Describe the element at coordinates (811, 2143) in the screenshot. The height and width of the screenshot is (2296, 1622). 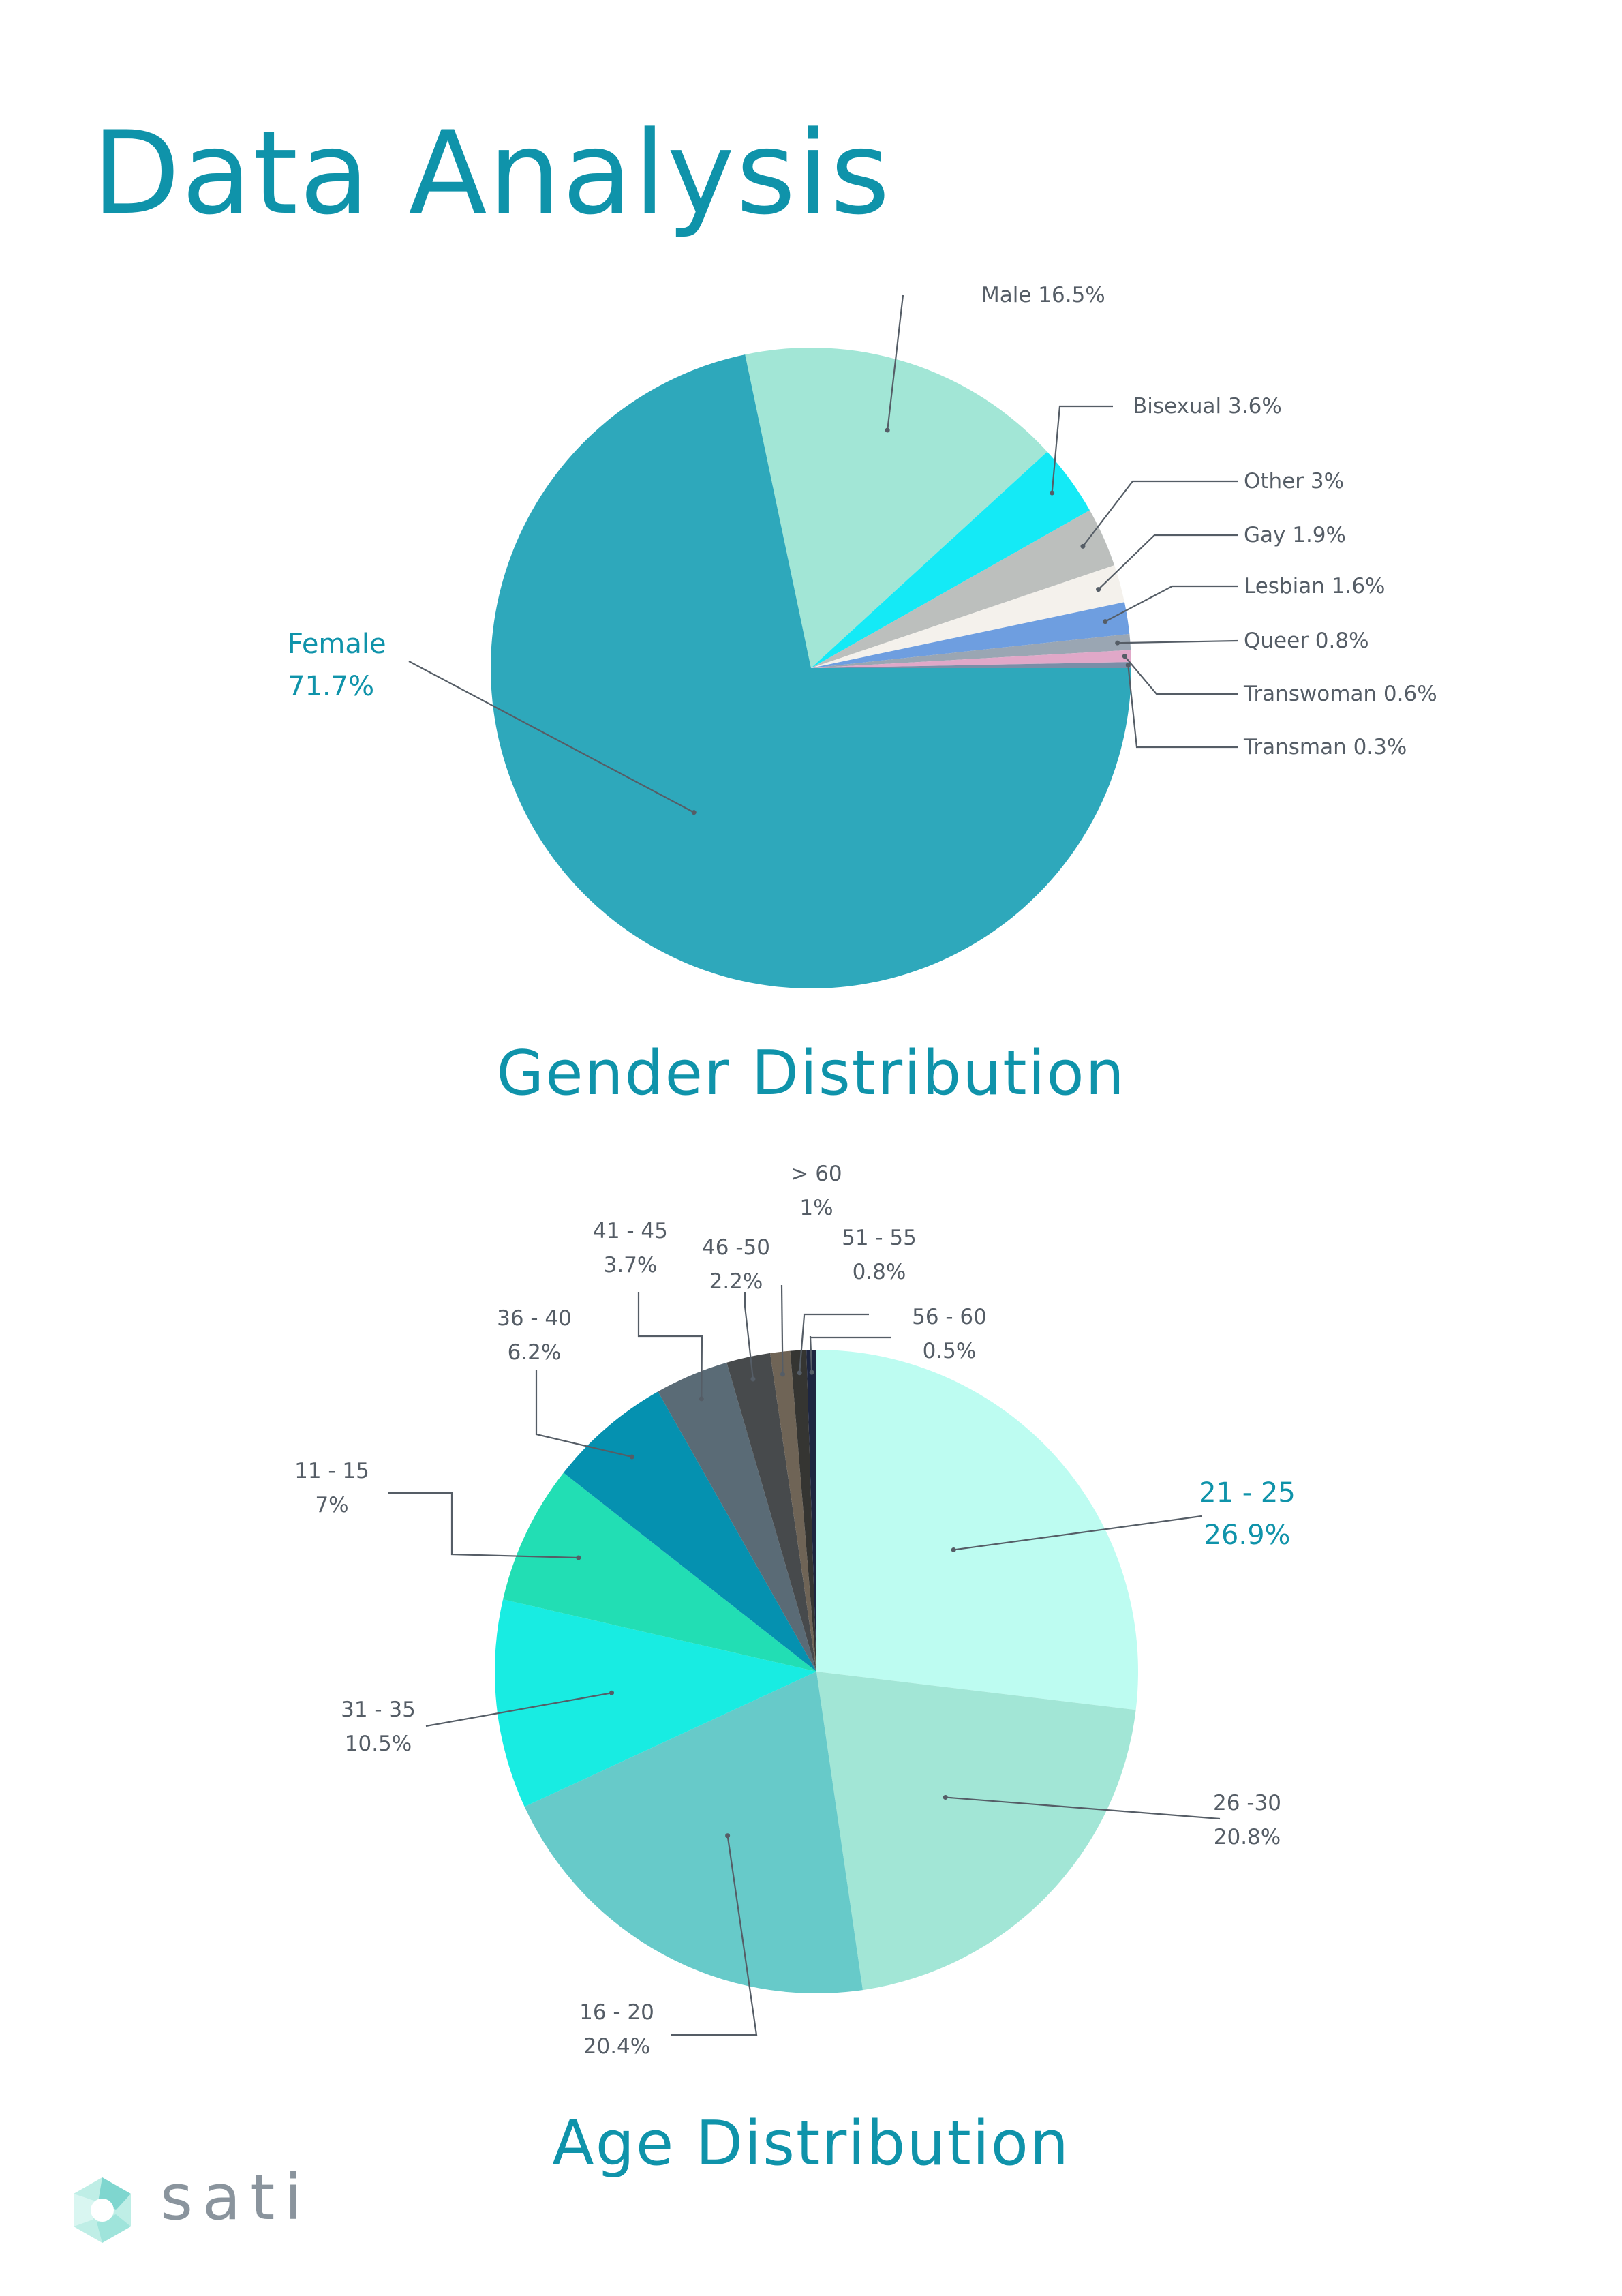
I see `age-chart-title: Age Distribution` at that location.